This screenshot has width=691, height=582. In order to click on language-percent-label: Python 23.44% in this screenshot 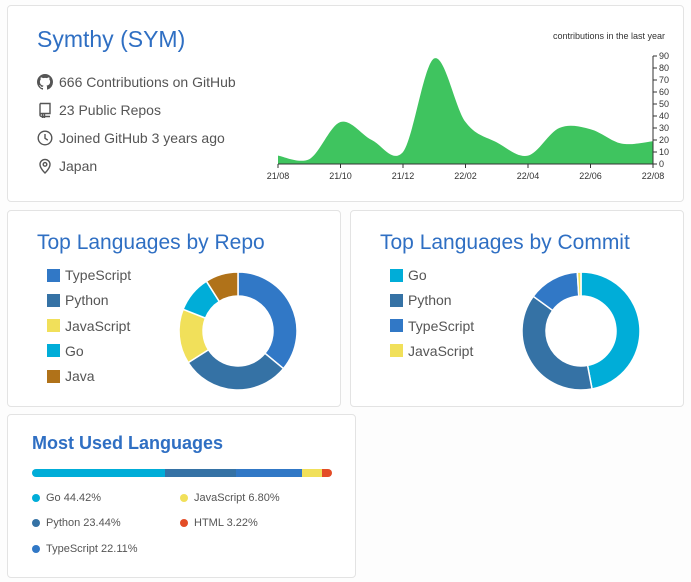, I will do `click(83, 523)`.